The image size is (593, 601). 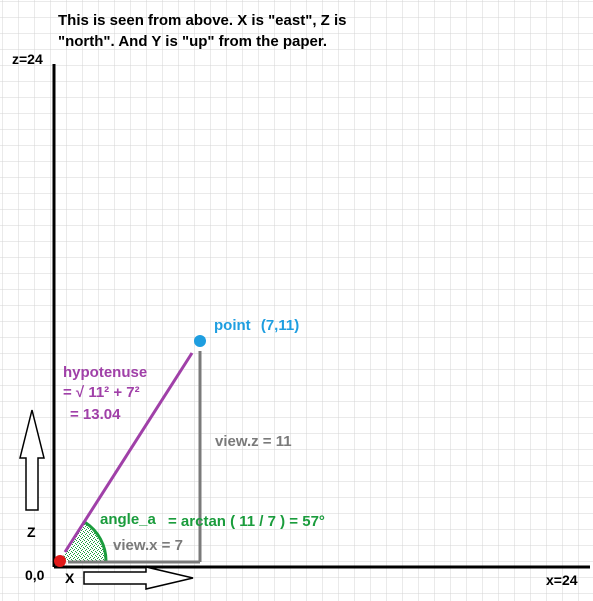 What do you see at coordinates (193, 41) in the screenshot?
I see `caption-line-2: "north". And Y is "up" from the paper.` at bounding box center [193, 41].